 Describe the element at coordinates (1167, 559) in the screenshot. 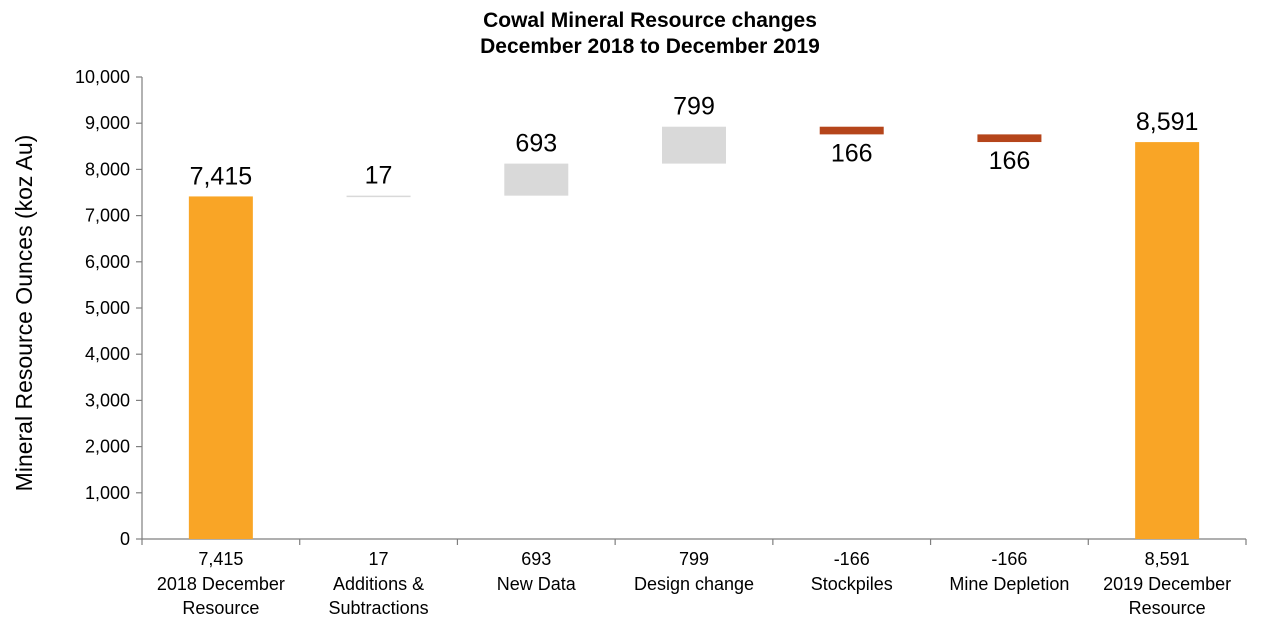

I see `category-label-line: 8,591` at that location.